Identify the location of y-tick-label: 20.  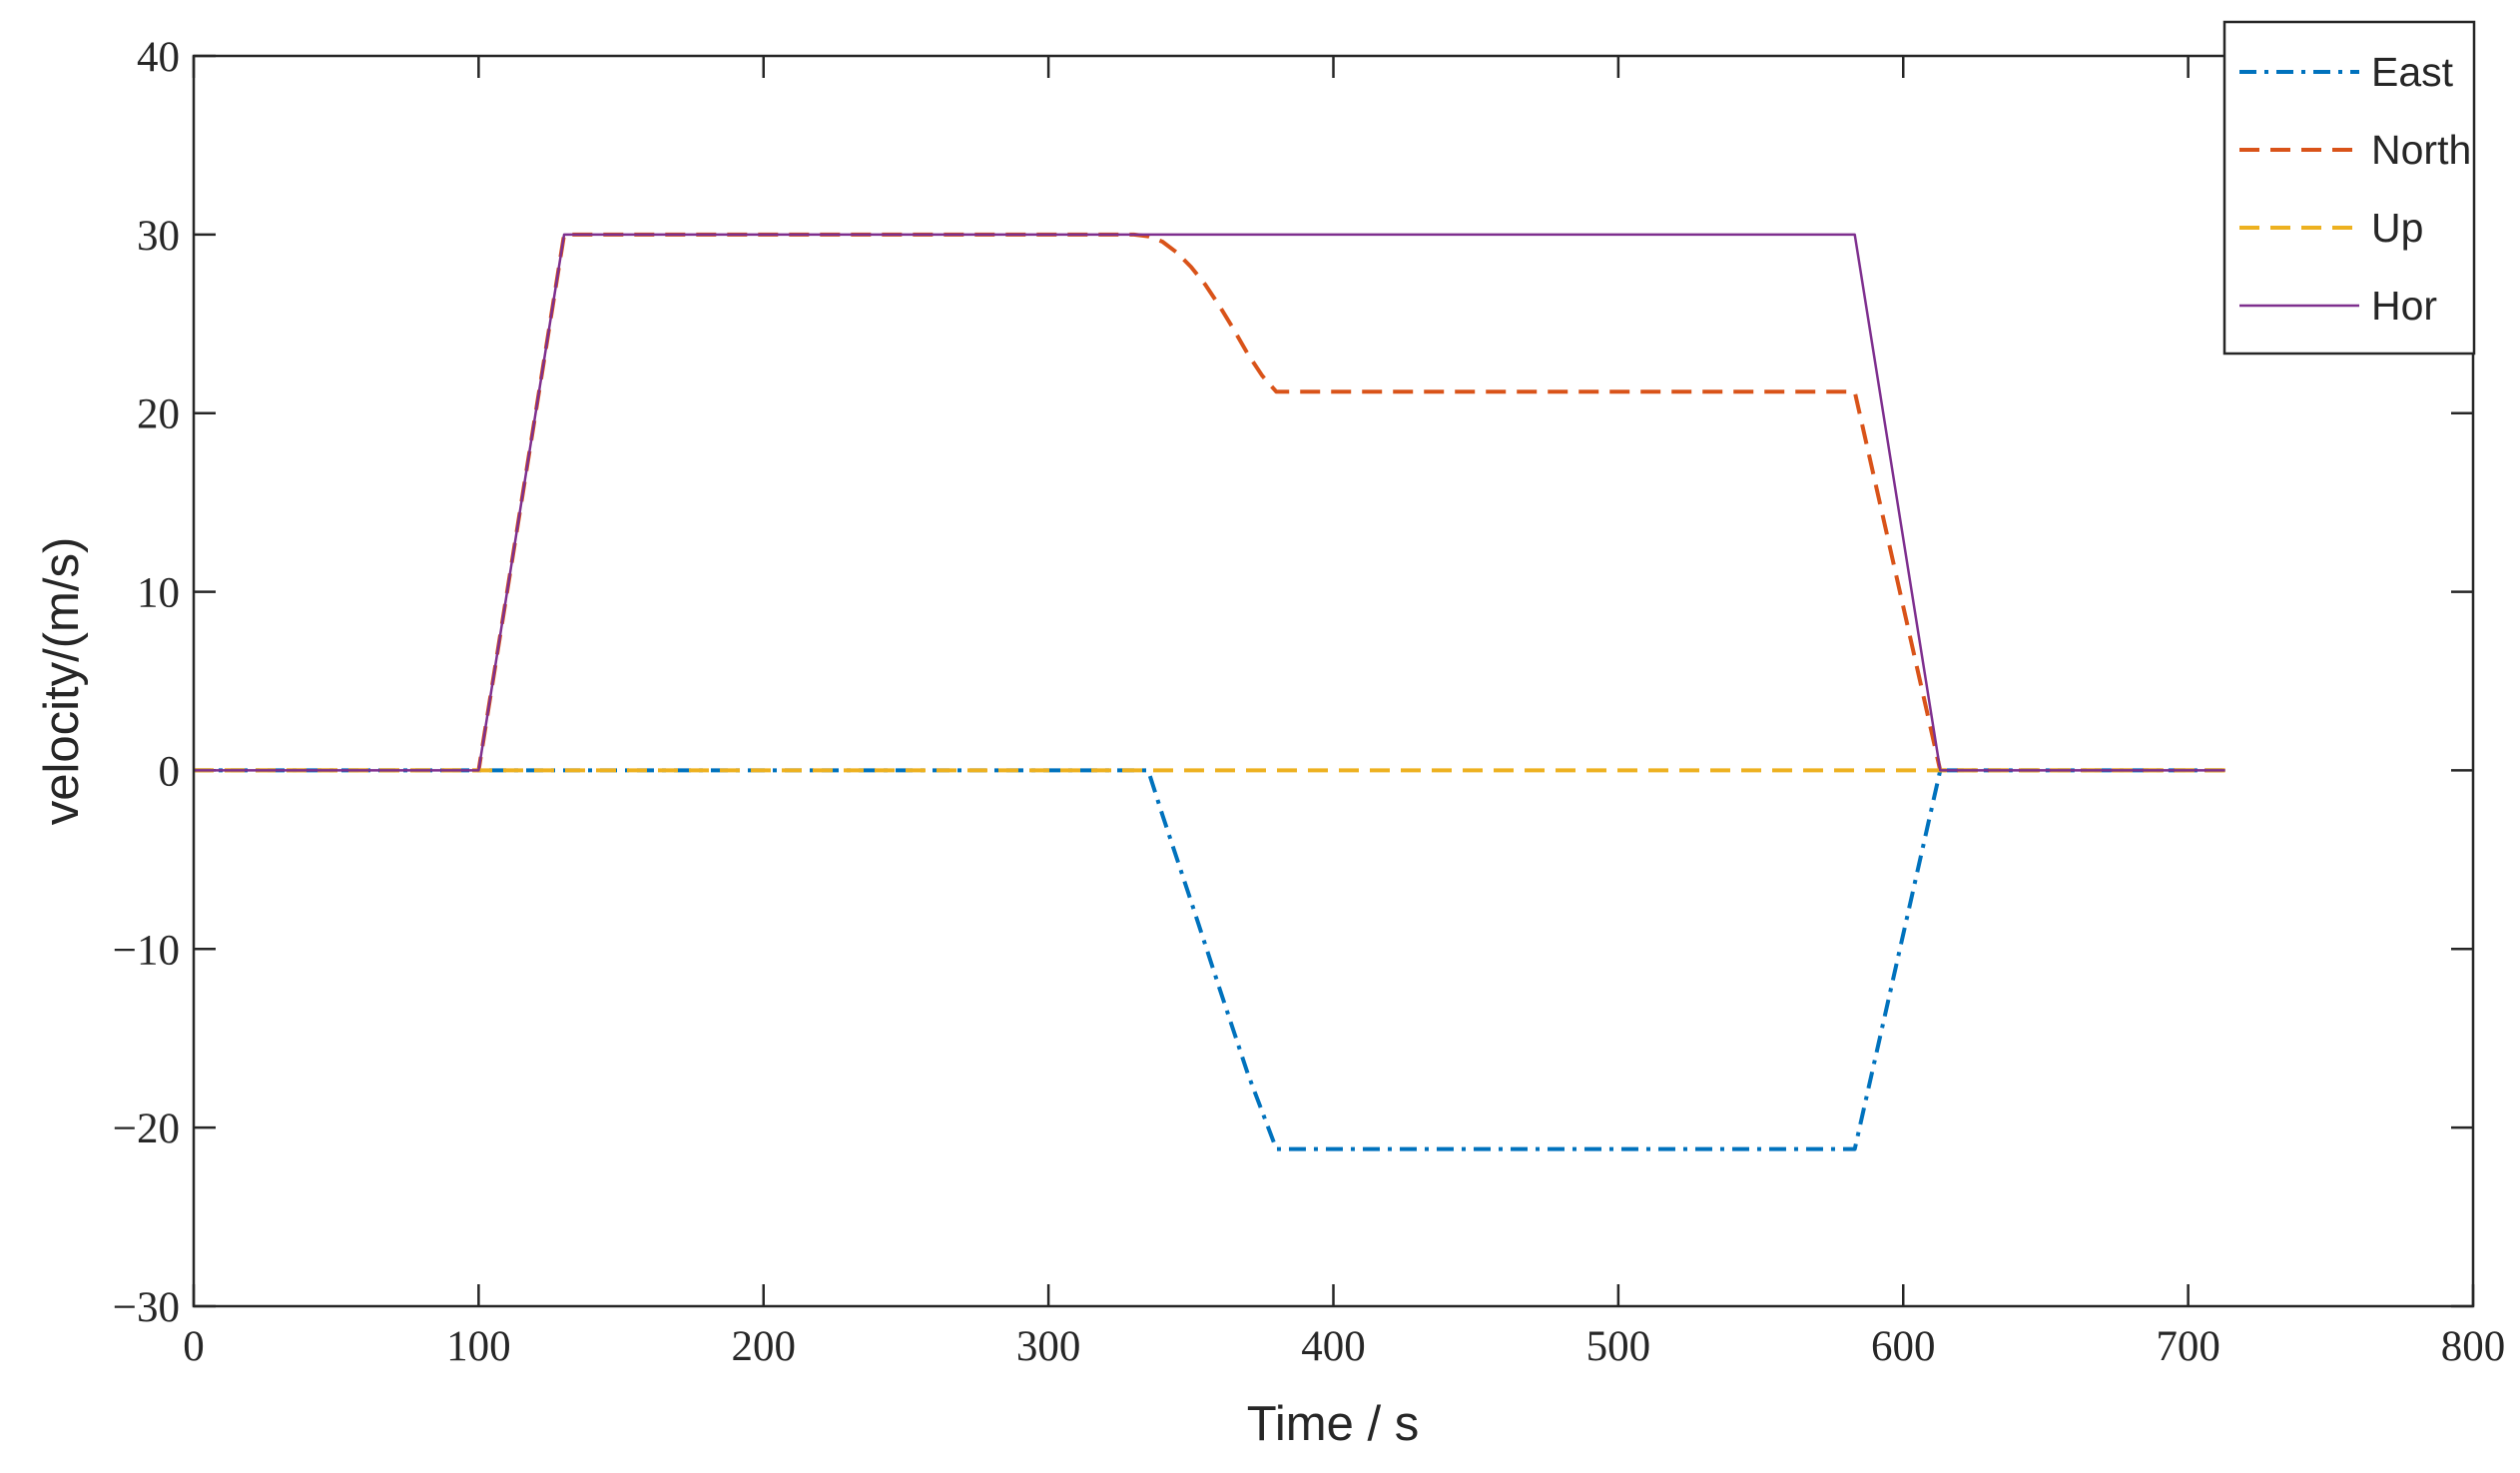
(158, 415).